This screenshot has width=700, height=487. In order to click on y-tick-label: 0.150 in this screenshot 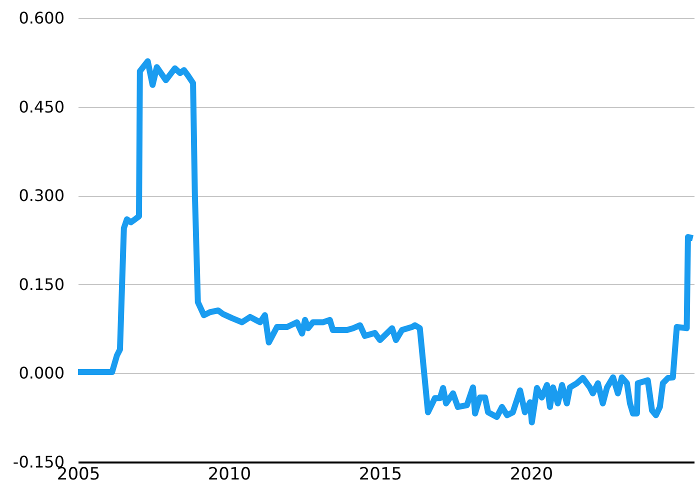, I will do `click(41, 284)`.